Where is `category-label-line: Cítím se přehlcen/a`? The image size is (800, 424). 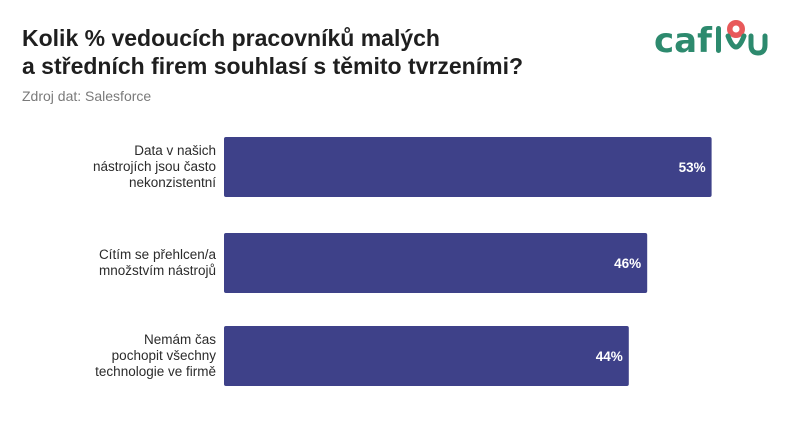
category-label-line: Cítím se přehlcen/a is located at coordinates (158, 254).